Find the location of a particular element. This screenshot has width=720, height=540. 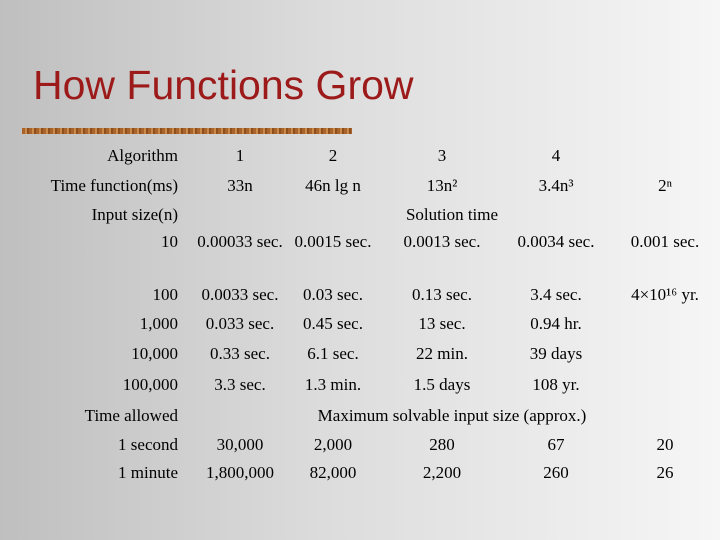

table-cell: 33n is located at coordinates (240, 185).